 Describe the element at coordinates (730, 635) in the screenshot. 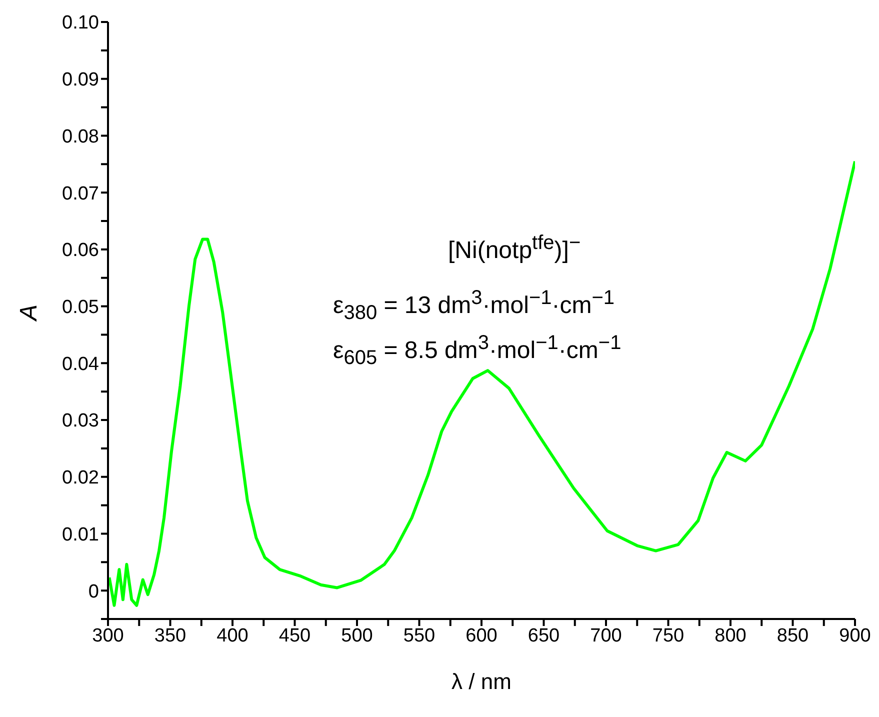

I see `x-tick-label: 800` at that location.